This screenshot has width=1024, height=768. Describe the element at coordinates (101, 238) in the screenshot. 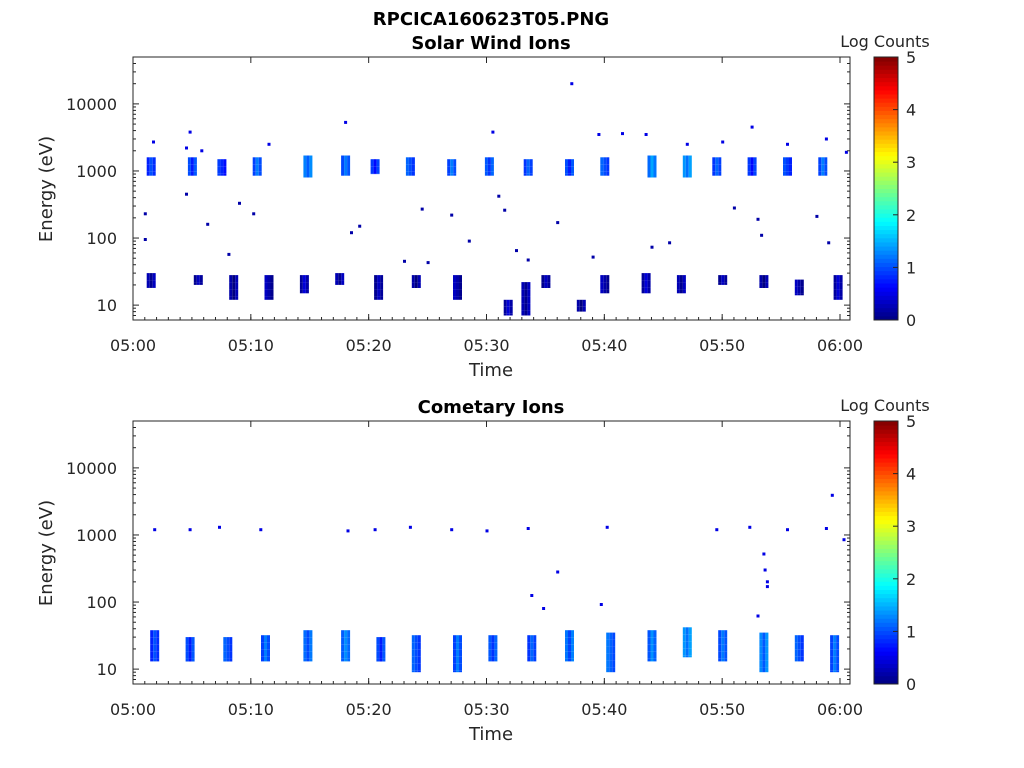

I see `y-tick-label: 100` at that location.